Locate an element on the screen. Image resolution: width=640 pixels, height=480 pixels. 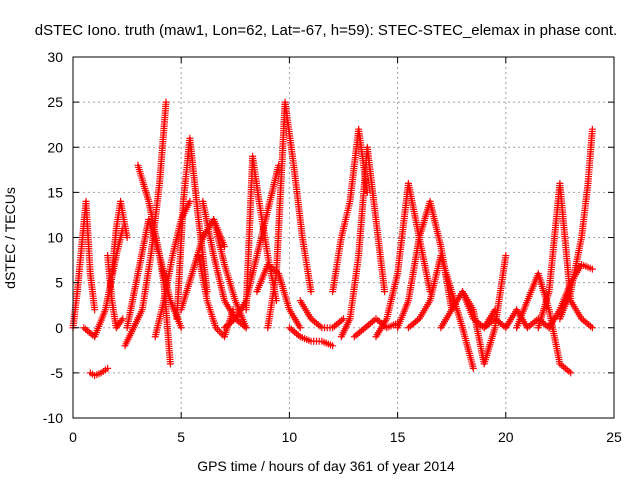
y-tick-label: 15 is located at coordinates (55, 192).